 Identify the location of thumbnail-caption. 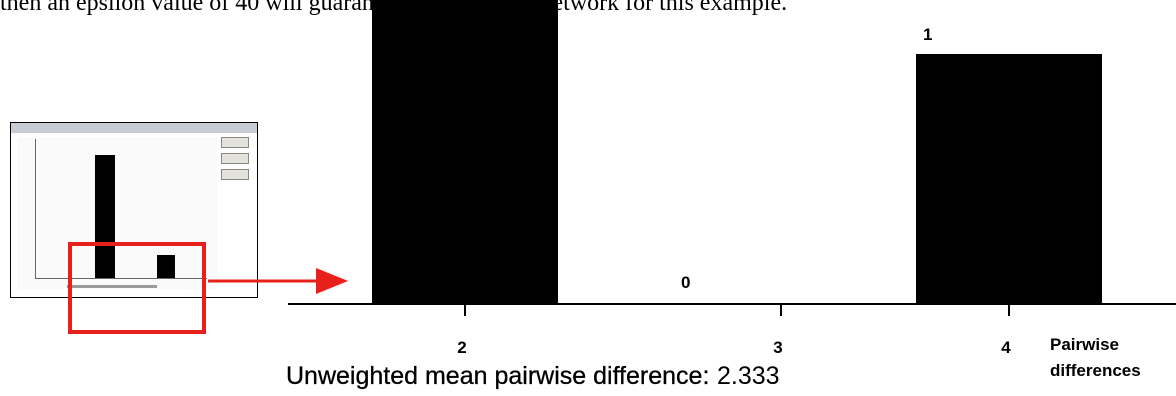
(112, 286).